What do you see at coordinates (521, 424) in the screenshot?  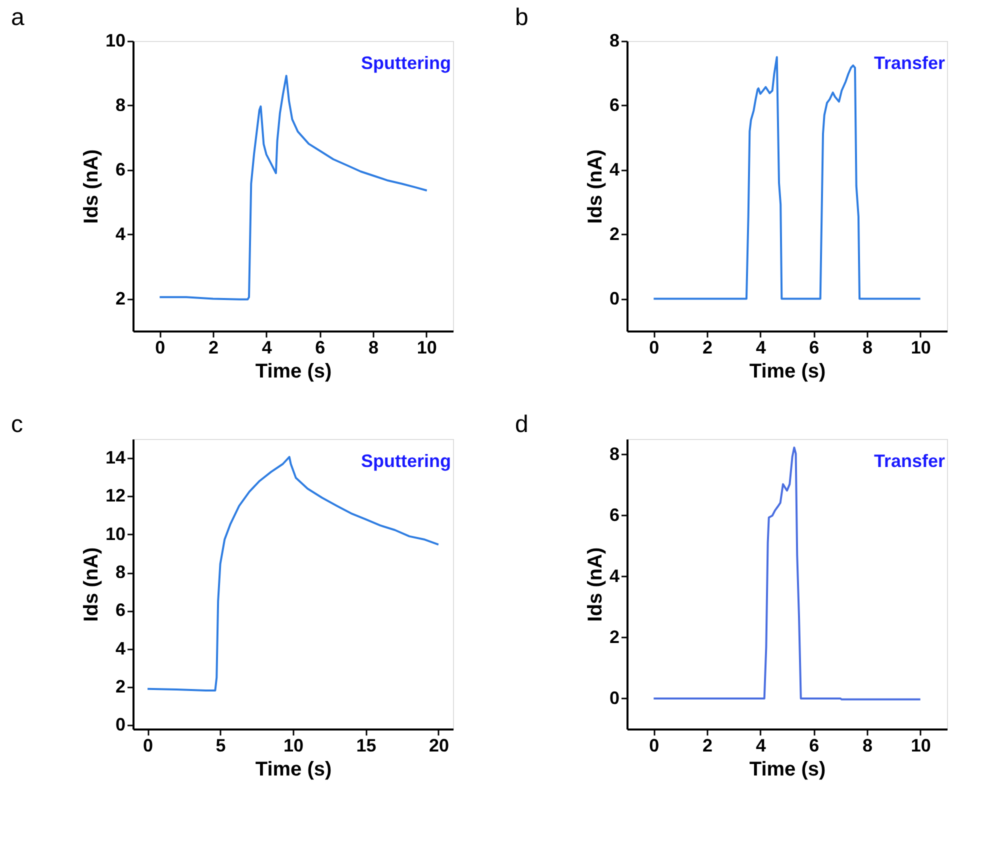 I see `chart-title: d` at bounding box center [521, 424].